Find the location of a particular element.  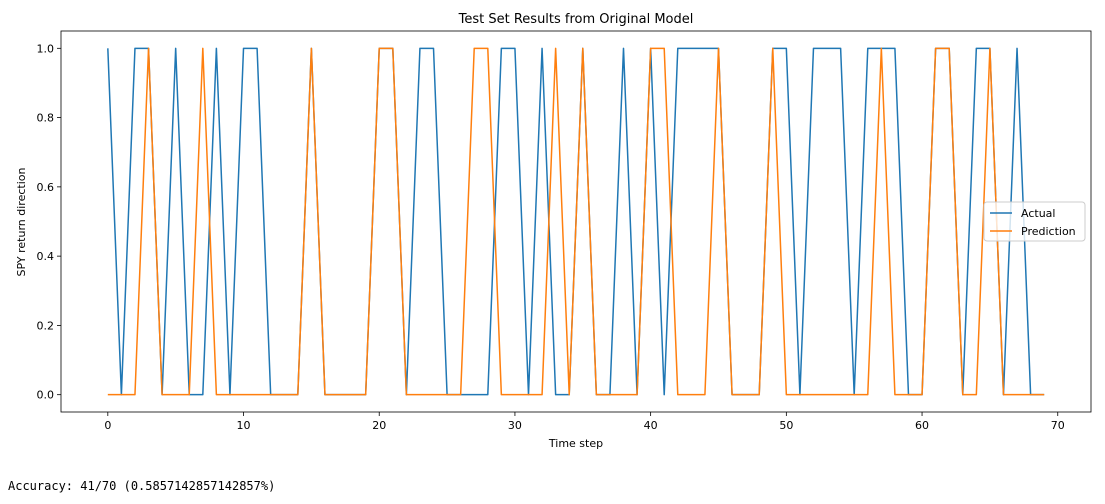

y-tick-label: 0.2 is located at coordinates (46, 325).